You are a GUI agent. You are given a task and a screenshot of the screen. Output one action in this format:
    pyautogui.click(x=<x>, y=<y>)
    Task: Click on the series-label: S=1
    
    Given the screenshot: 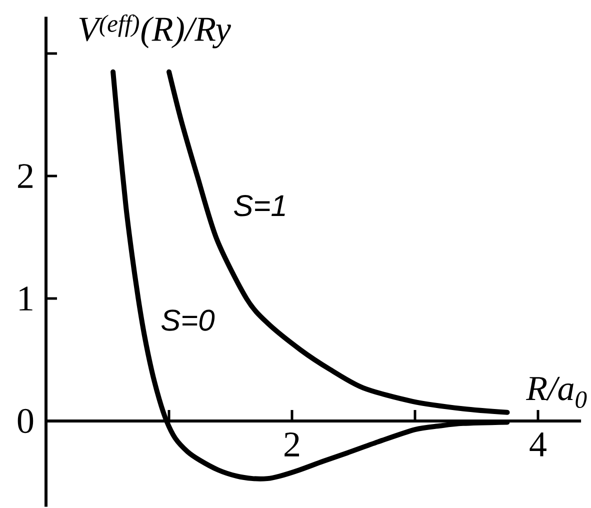 What is the action you would take?
    pyautogui.click(x=259, y=205)
    